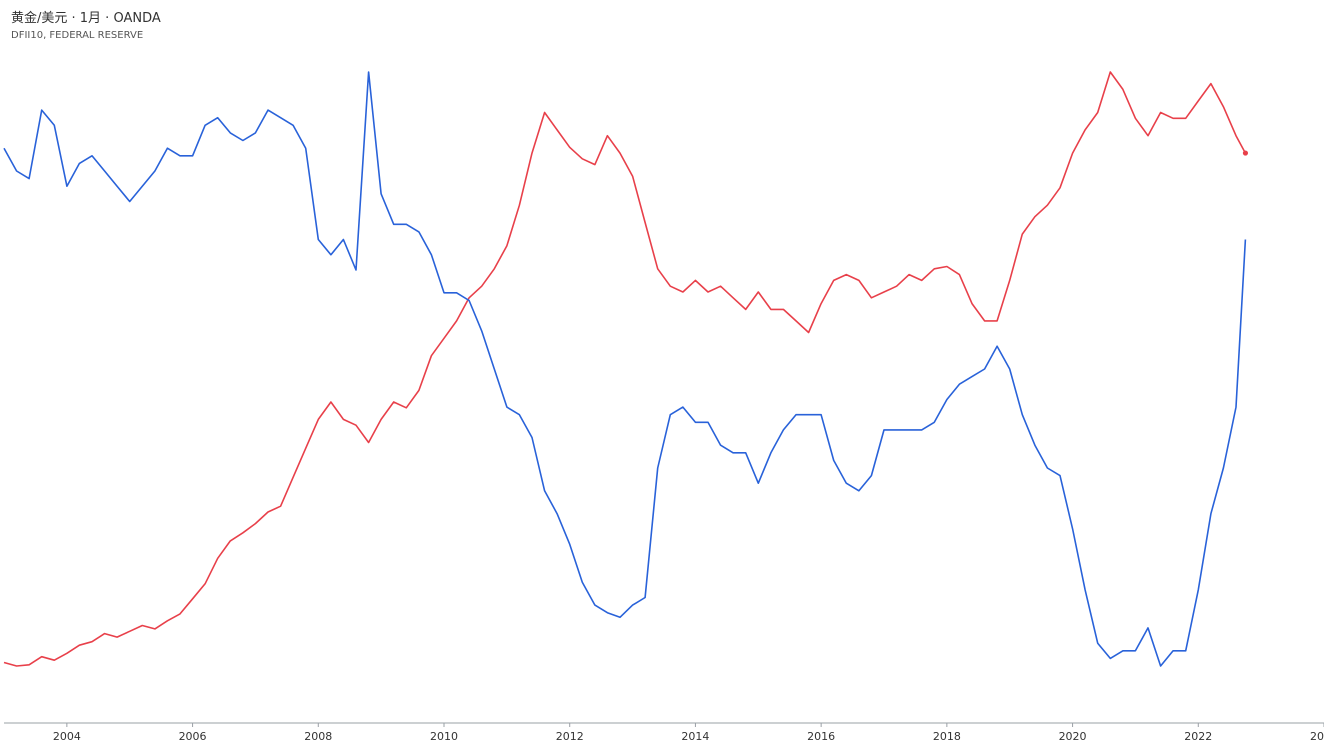 This screenshot has height=745, width=1324. I want to click on series-end-marker, so click(1245, 153).